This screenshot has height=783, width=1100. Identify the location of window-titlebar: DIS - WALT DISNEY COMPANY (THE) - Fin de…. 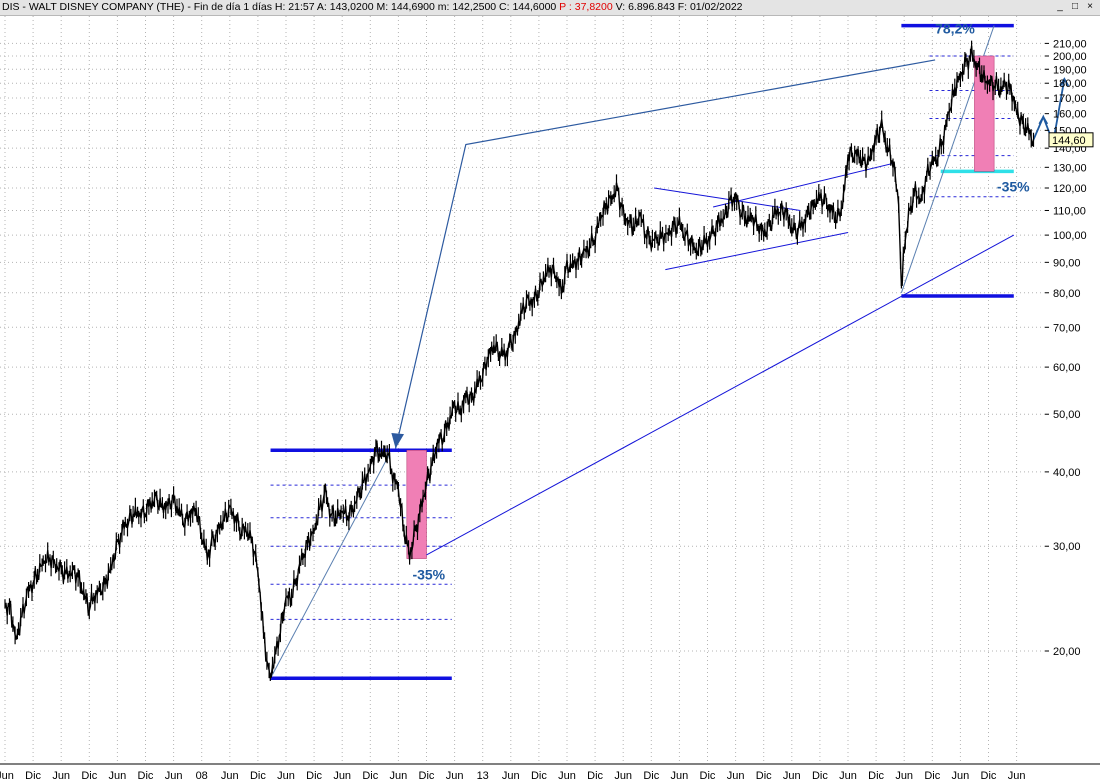
(550, 8).